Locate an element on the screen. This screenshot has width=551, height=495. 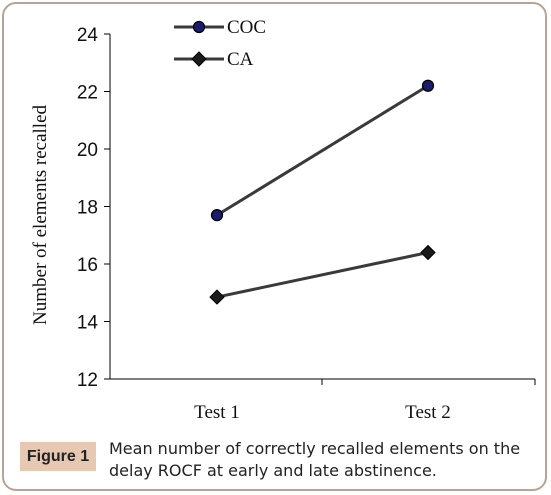
legend-marker-coc is located at coordinates (199, 27).